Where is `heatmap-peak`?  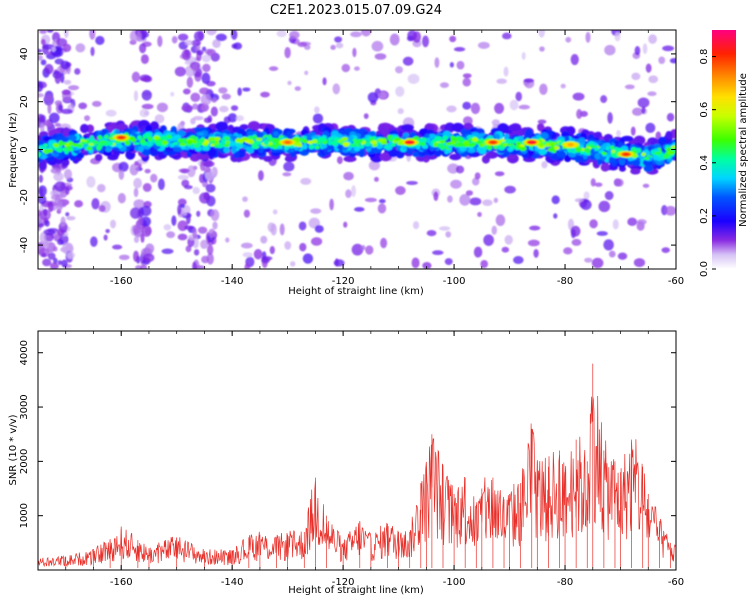
heatmap-peak is located at coordinates (287, 142).